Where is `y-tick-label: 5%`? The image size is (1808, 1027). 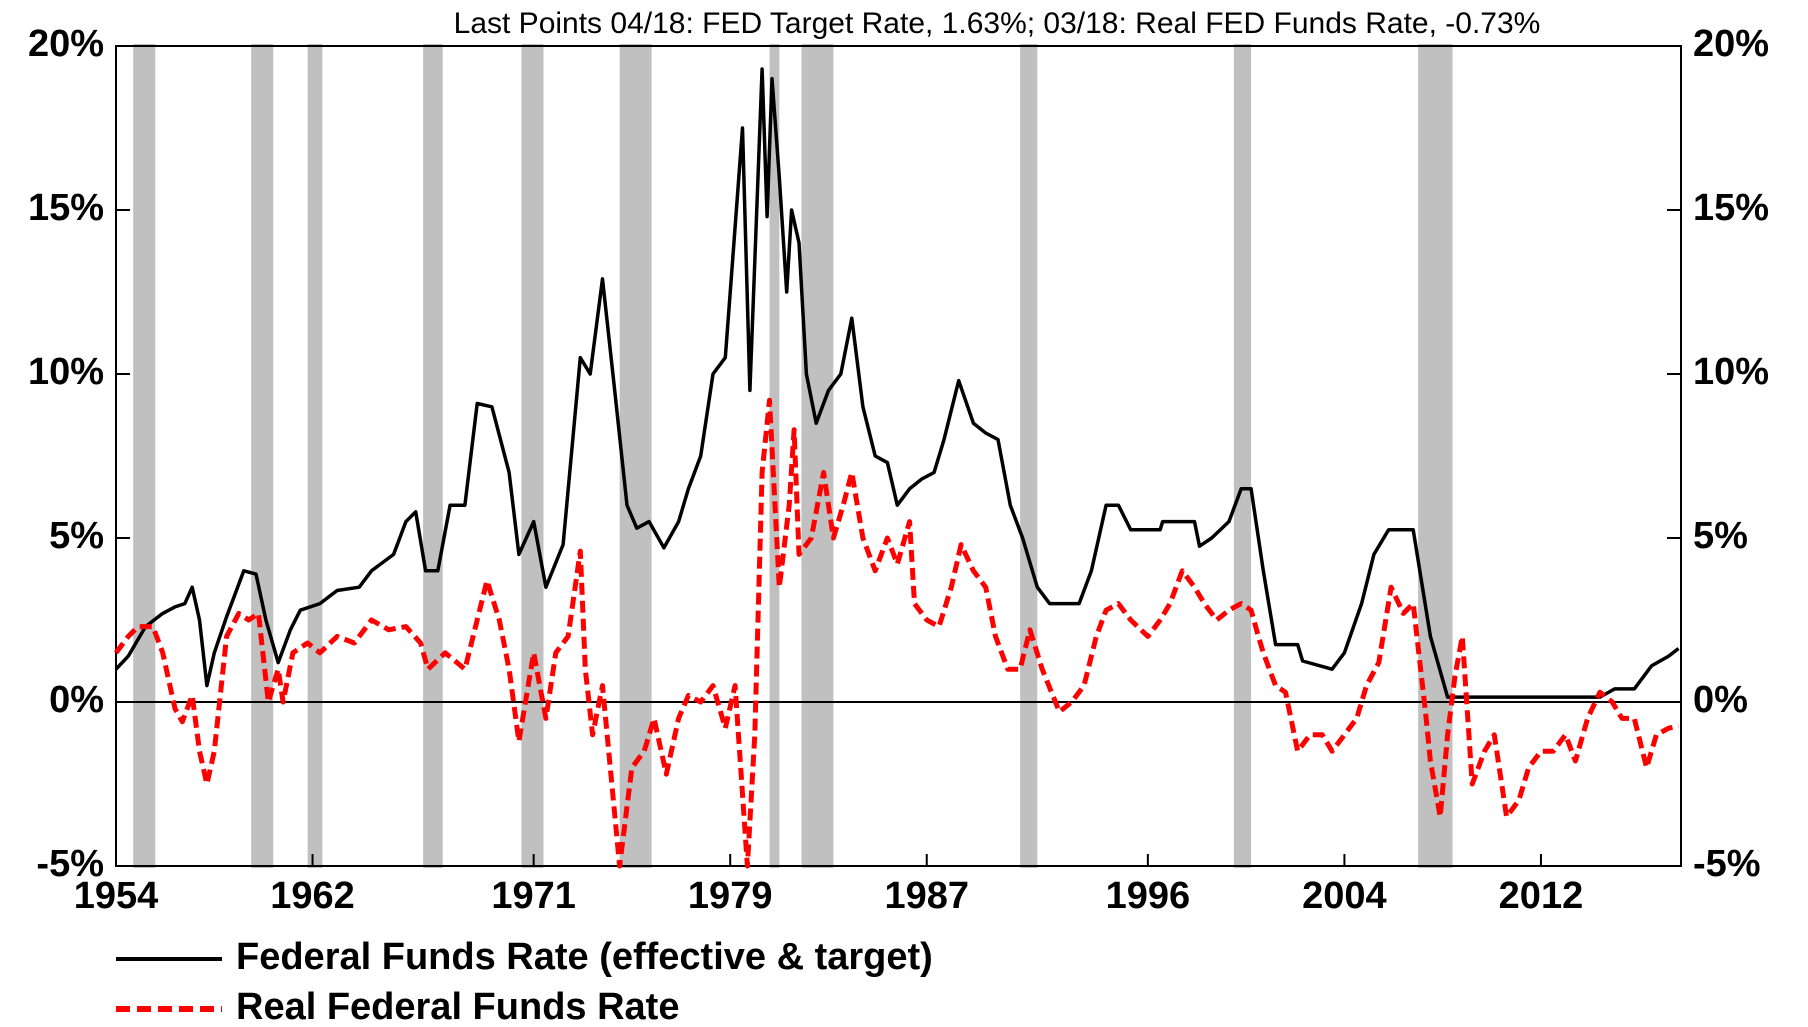 y-tick-label: 5% is located at coordinates (76, 536).